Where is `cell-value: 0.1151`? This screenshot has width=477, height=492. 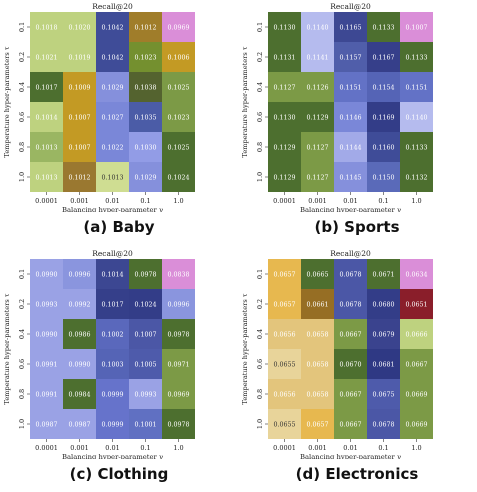
cell-value: 0.1151 is located at coordinates (416, 87).